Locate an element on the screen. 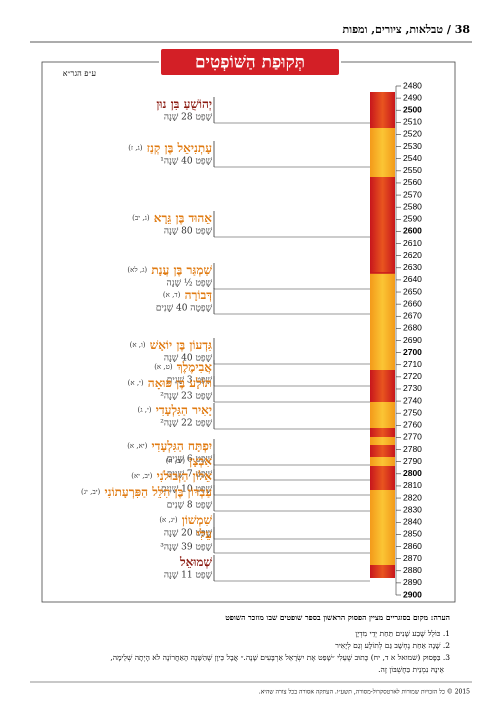 Image resolution: width=500 pixels, height=709 pixels. name: יִפְתָּח הַגִּלְעָדִי is located at coordinates (182, 446).